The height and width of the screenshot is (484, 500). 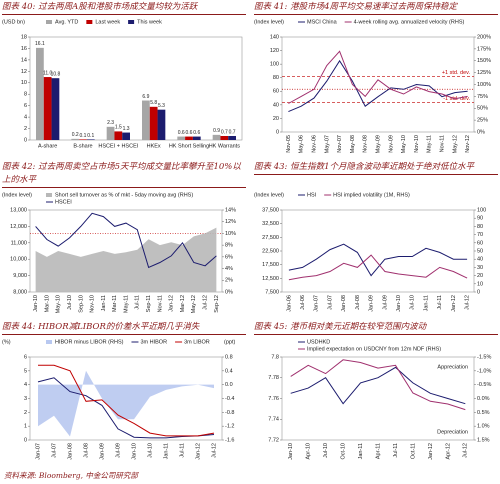 What do you see at coordinates (229, 427) in the screenshot?
I see `y2-tick-label: -1.2` at bounding box center [229, 427].